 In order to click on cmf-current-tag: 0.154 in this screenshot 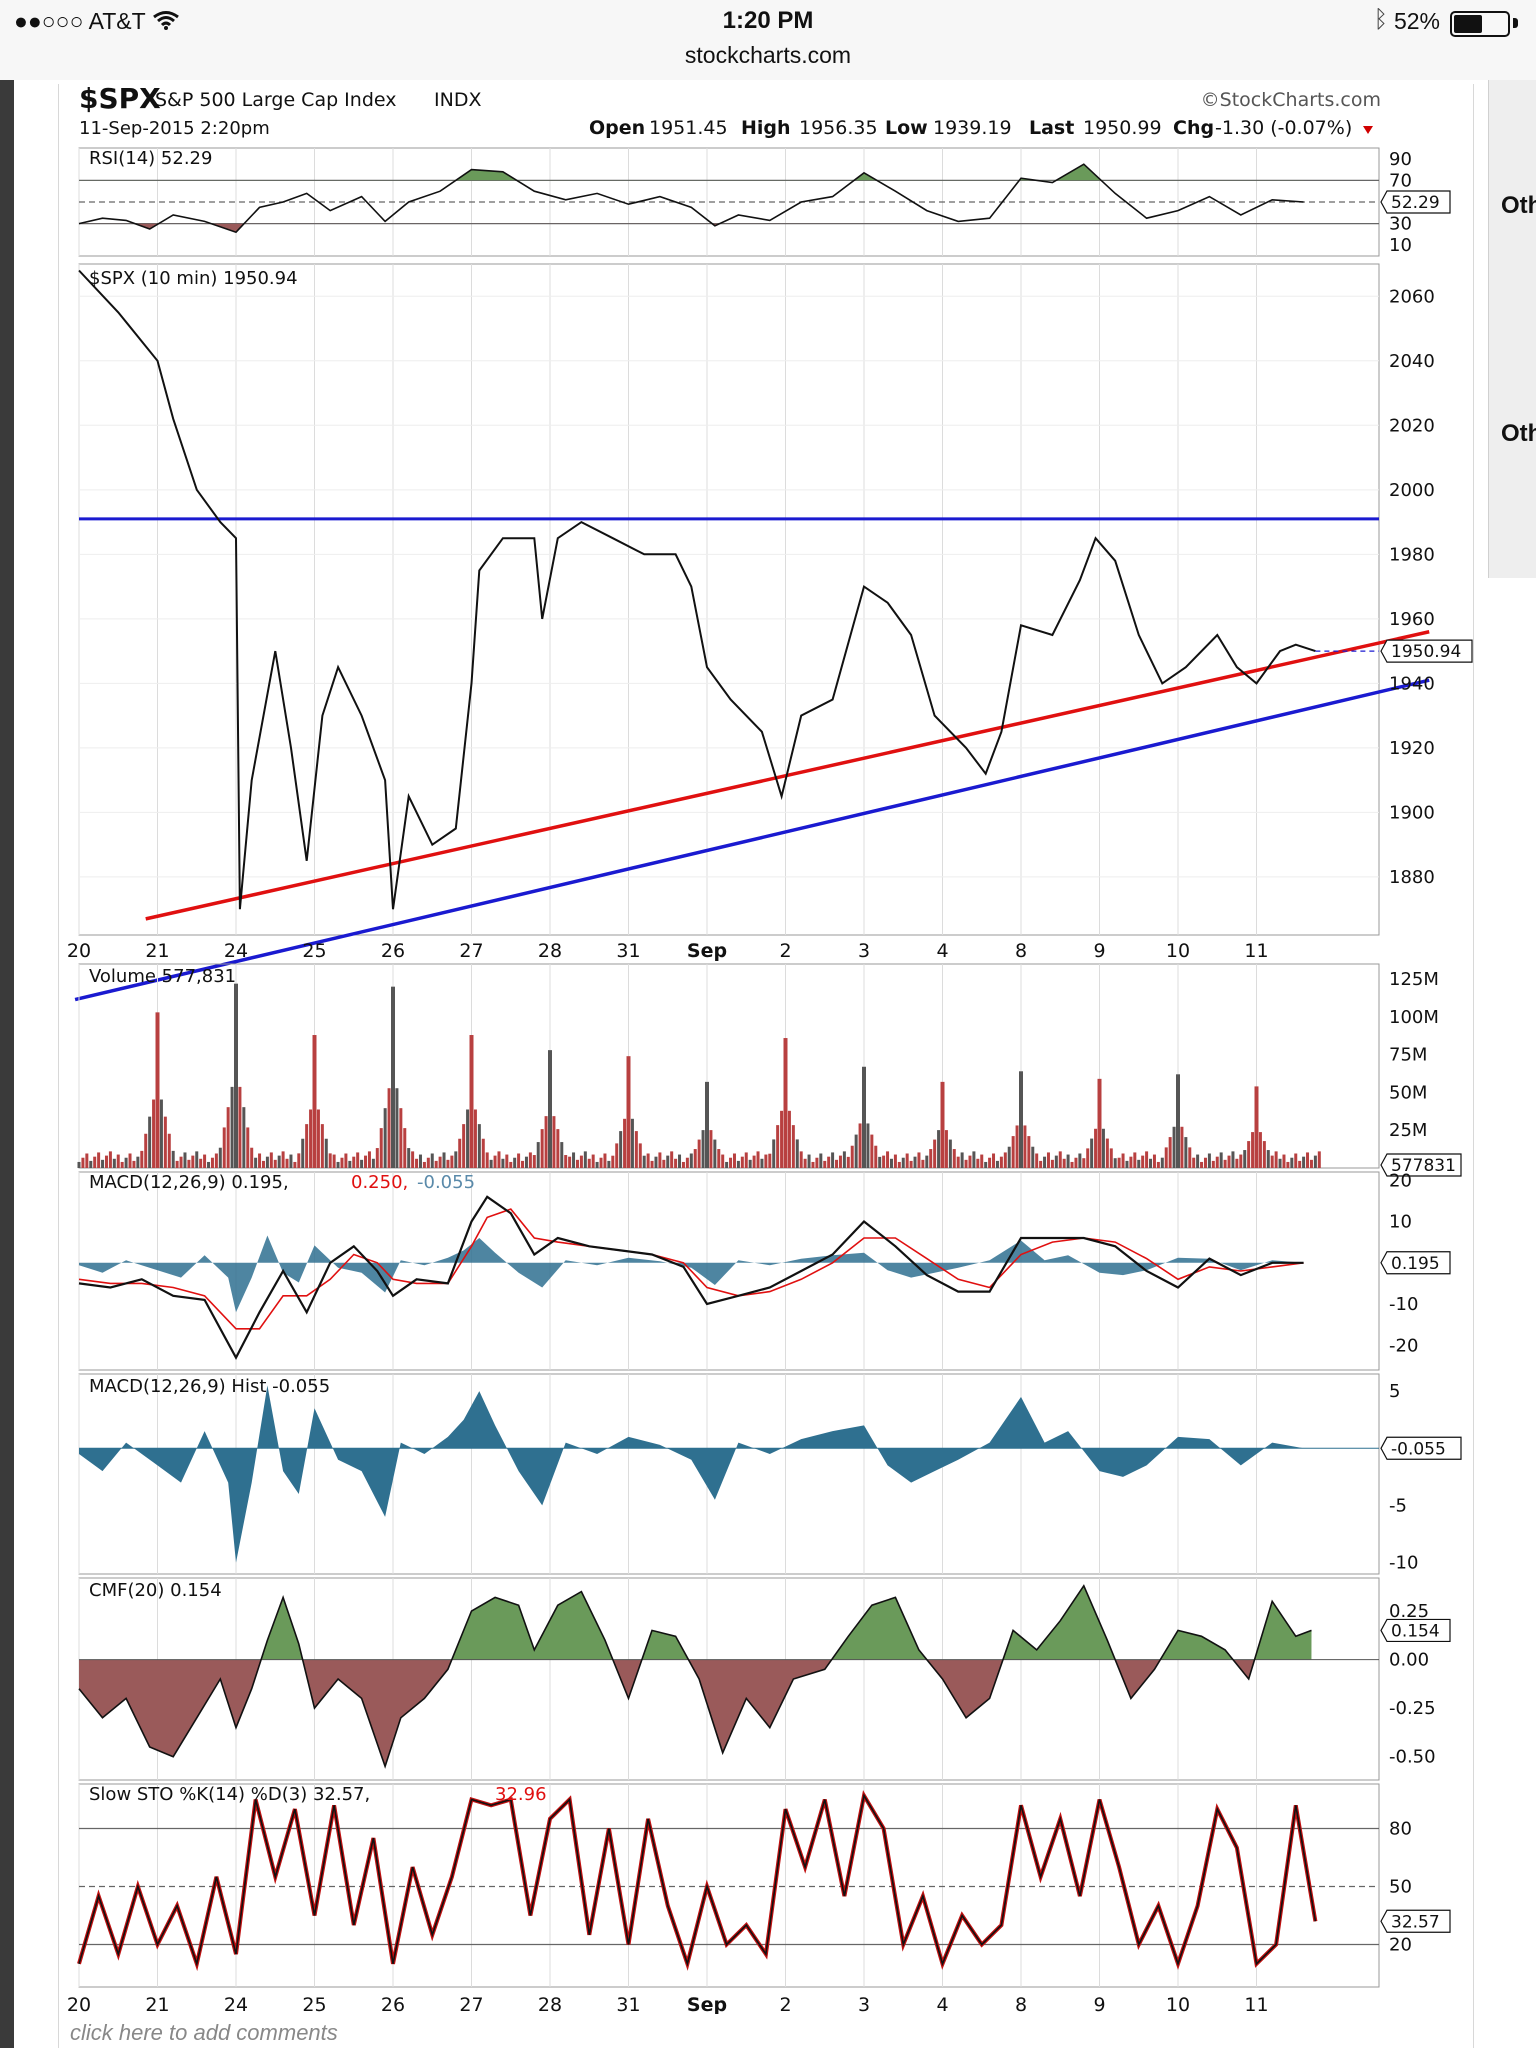, I will do `click(1415, 1631)`.